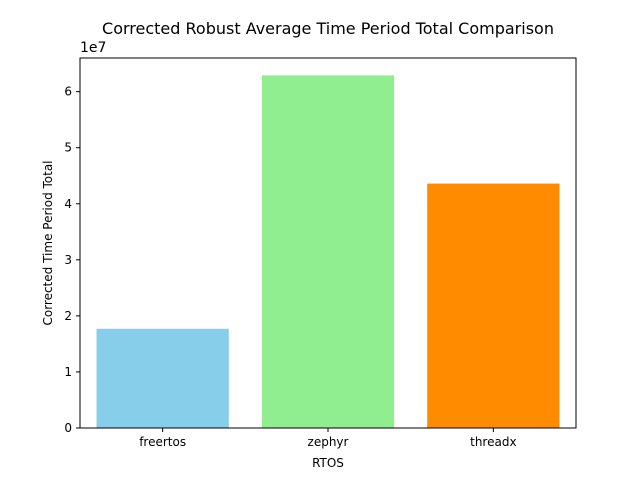  What do you see at coordinates (162, 378) in the screenshot?
I see `bar-freertos` at bounding box center [162, 378].